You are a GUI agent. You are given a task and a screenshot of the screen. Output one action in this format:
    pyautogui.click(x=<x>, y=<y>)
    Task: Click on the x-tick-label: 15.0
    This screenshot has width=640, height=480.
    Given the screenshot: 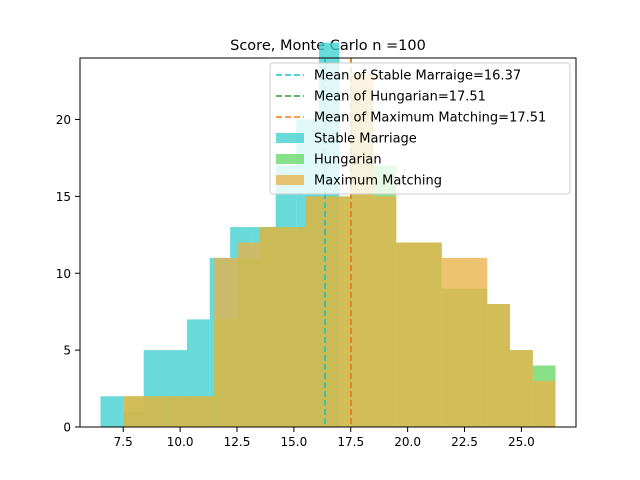 What is the action you would take?
    pyautogui.click(x=294, y=442)
    